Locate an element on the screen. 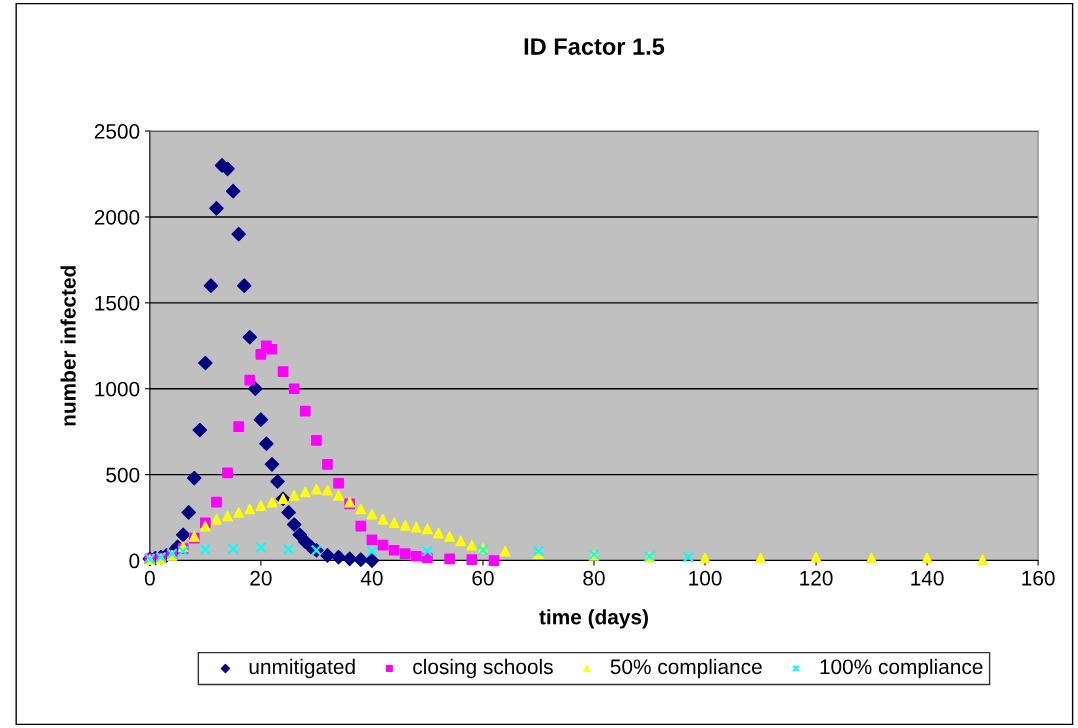 Image resolution: width=1078 pixels, height=728 pixels. y-tick-label: 500 is located at coordinates (123, 475).